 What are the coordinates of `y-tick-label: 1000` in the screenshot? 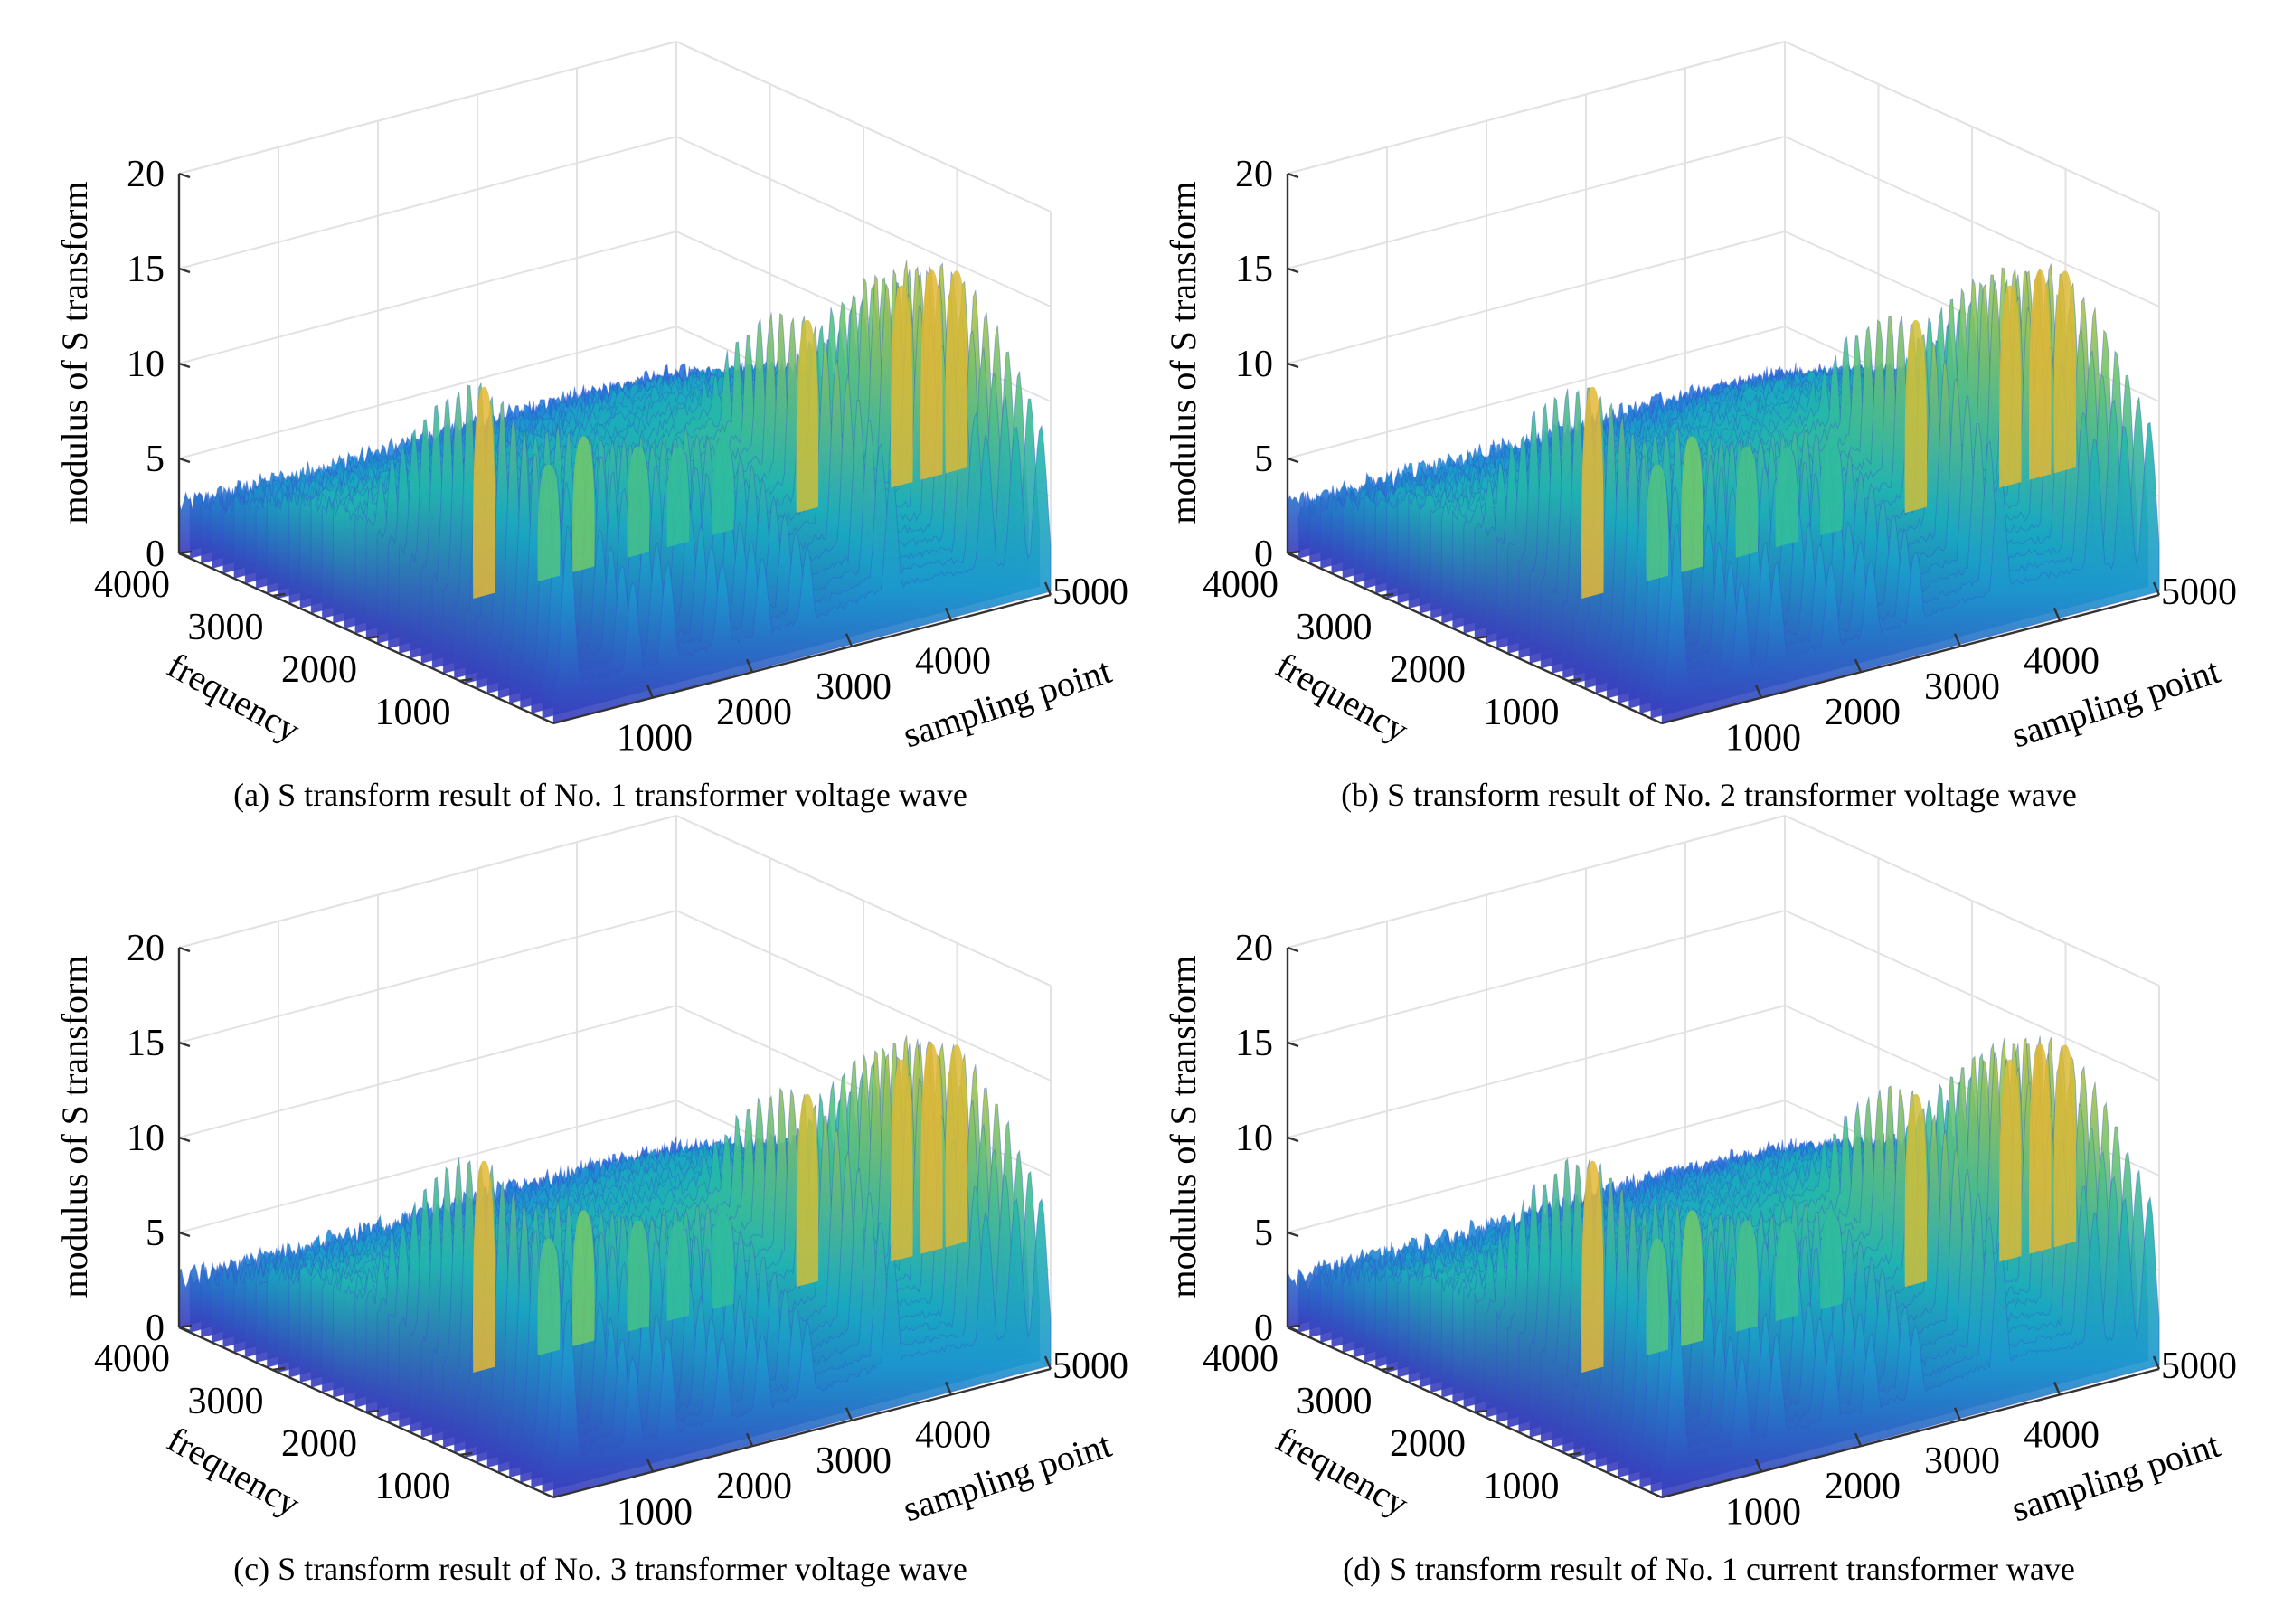 It's located at (1522, 1487).